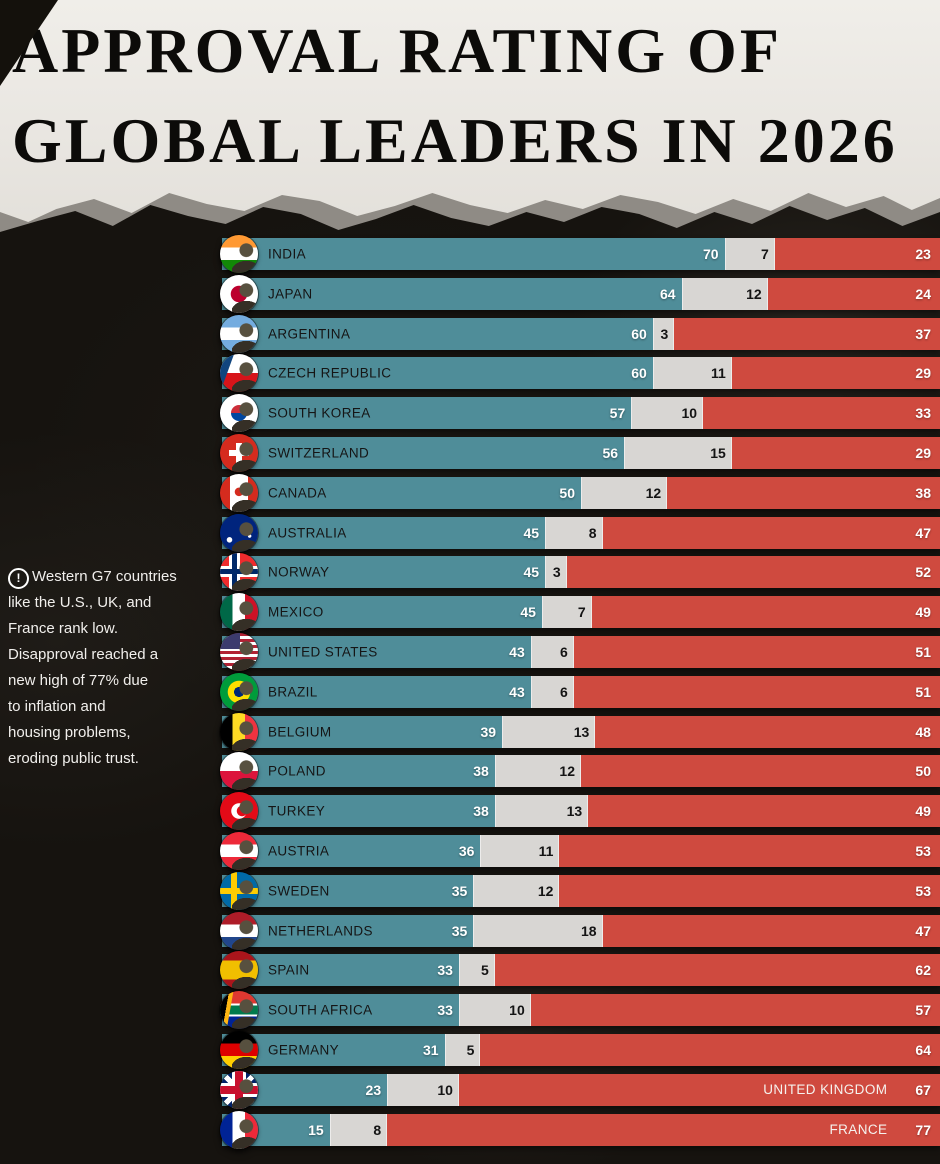  What do you see at coordinates (825, 1090) in the screenshot?
I see `country-label: UNITED KINGDOM` at bounding box center [825, 1090].